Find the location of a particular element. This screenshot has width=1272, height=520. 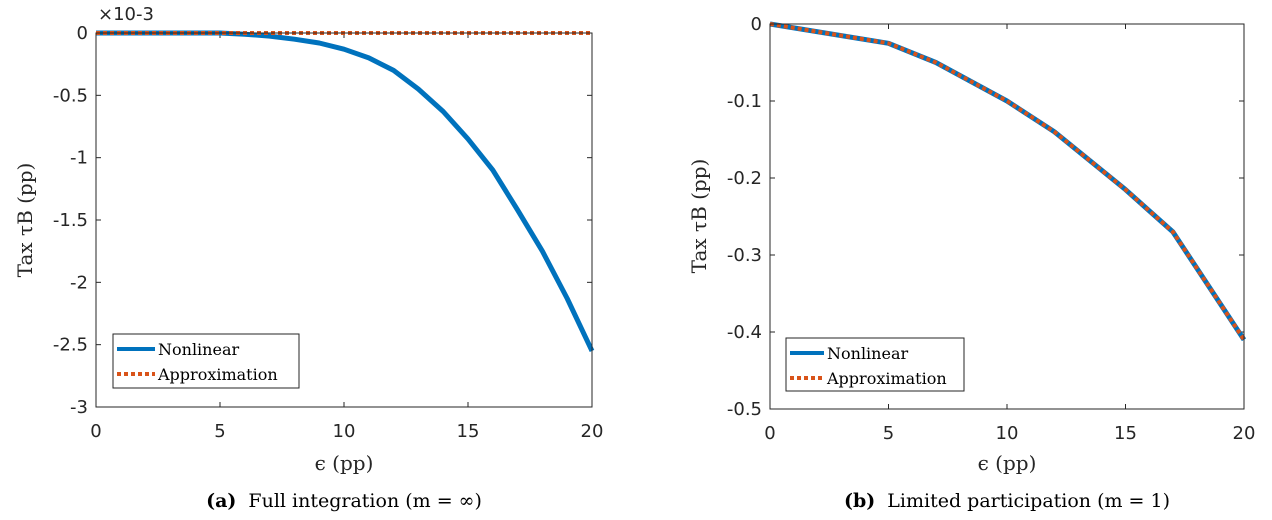

chart-b-x-tick-label: 20 is located at coordinates (1244, 433).